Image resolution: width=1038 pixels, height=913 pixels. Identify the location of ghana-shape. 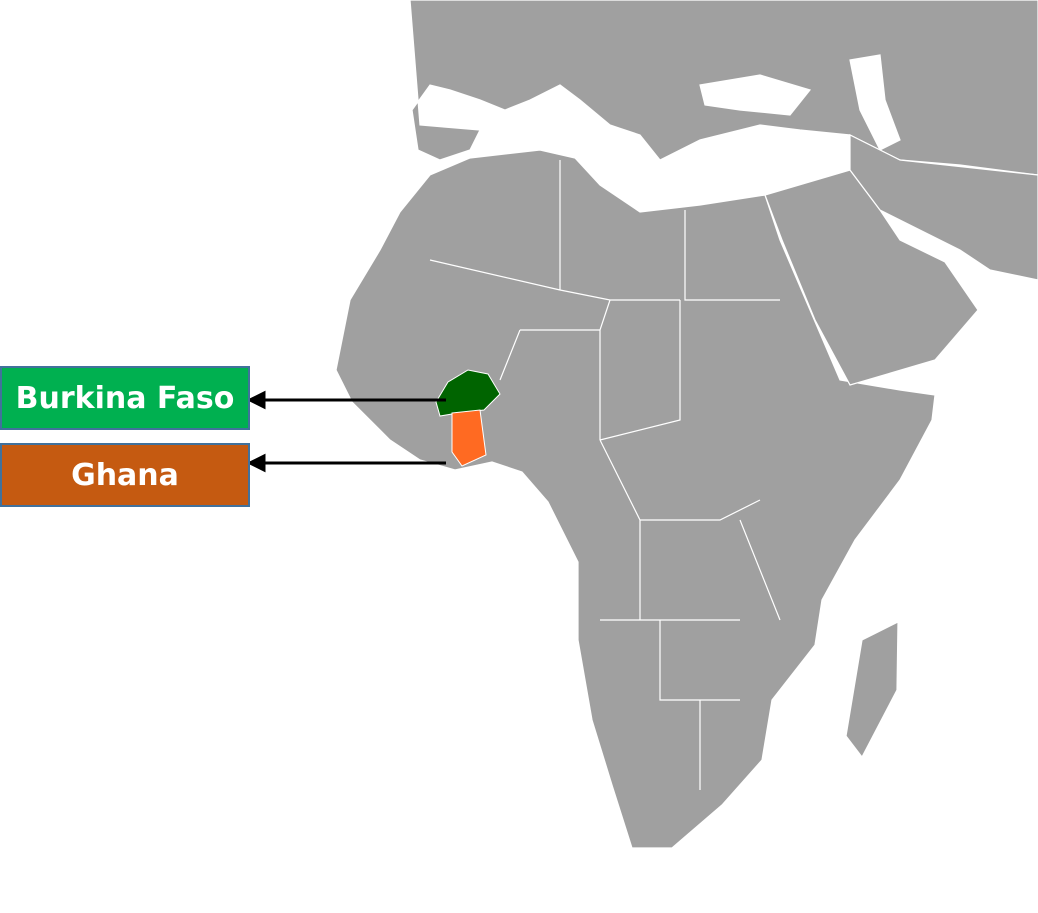
(469, 438).